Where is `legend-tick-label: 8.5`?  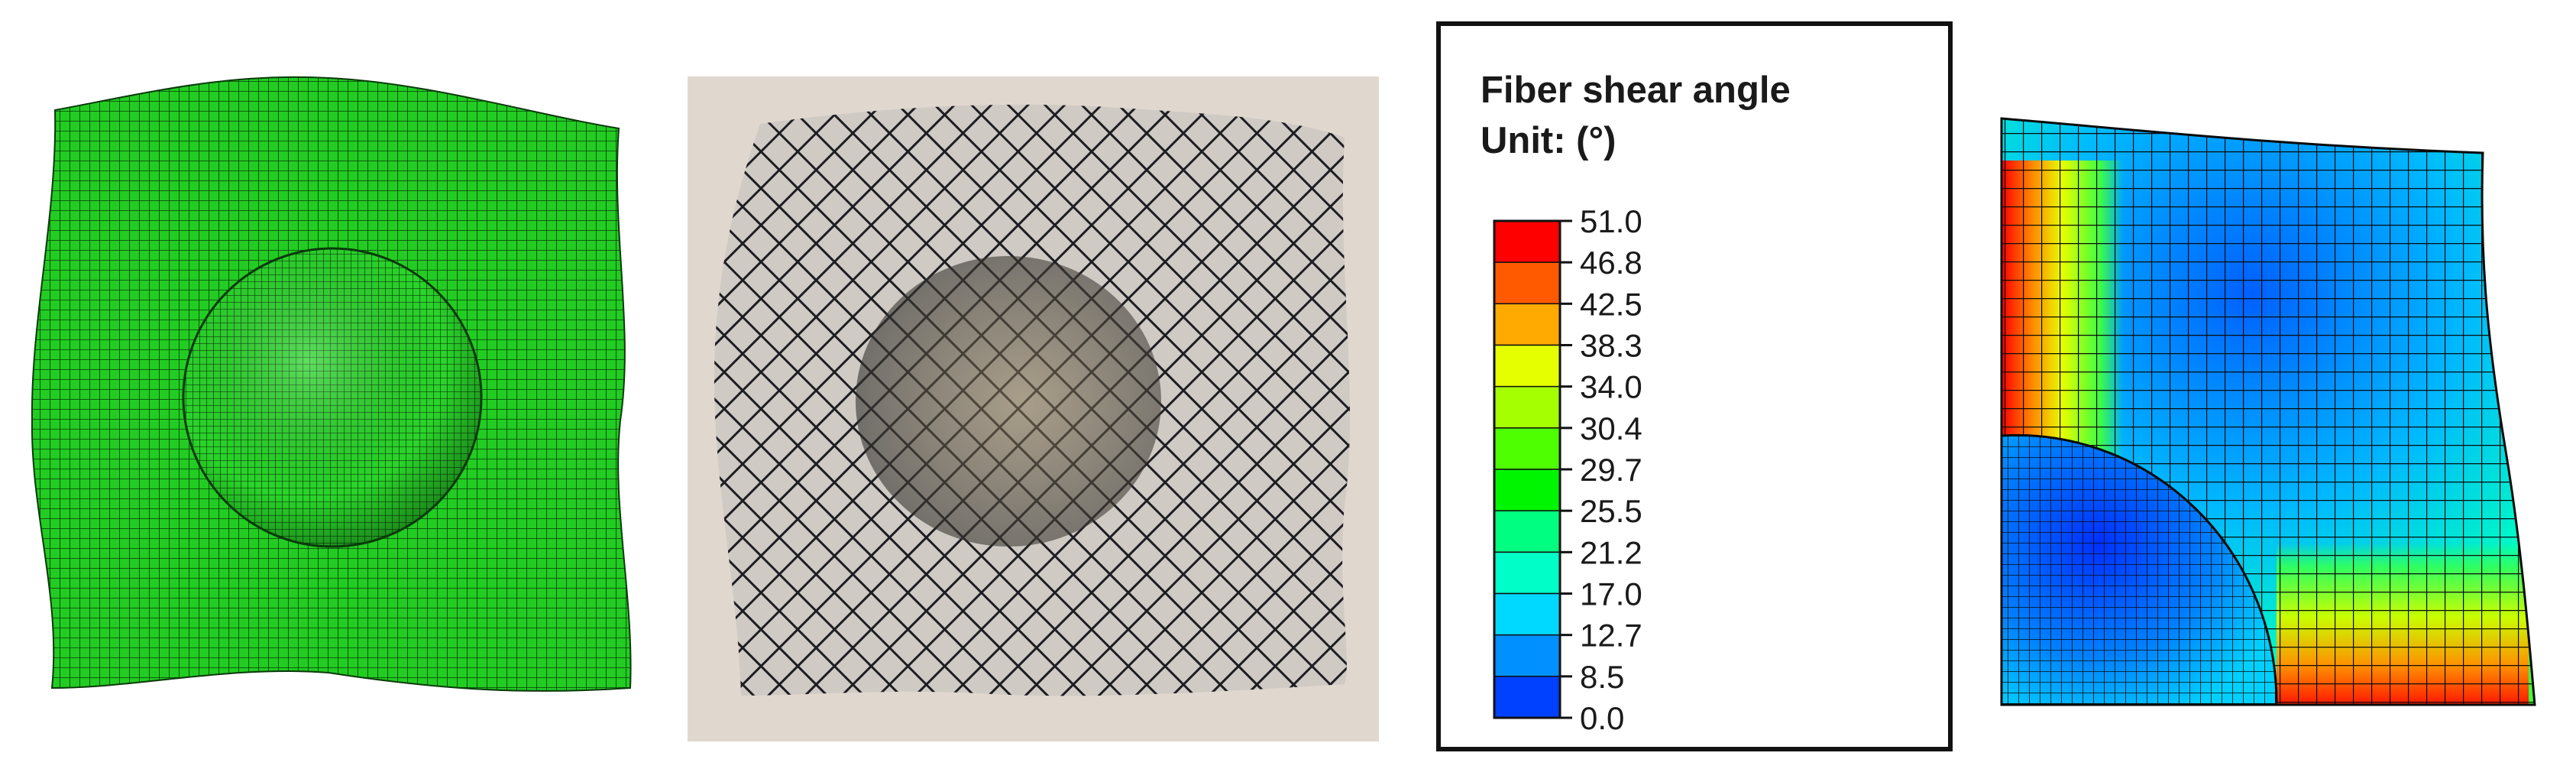 legend-tick-label: 8.5 is located at coordinates (1602, 677).